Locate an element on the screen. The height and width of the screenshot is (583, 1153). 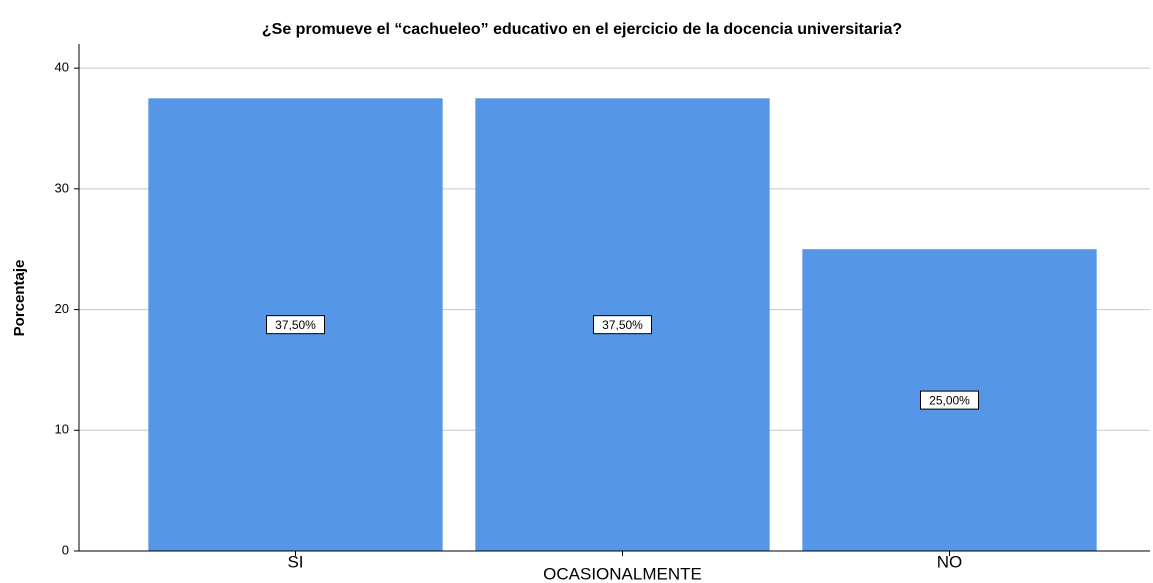
value-label: 25,00% is located at coordinates (949, 400).